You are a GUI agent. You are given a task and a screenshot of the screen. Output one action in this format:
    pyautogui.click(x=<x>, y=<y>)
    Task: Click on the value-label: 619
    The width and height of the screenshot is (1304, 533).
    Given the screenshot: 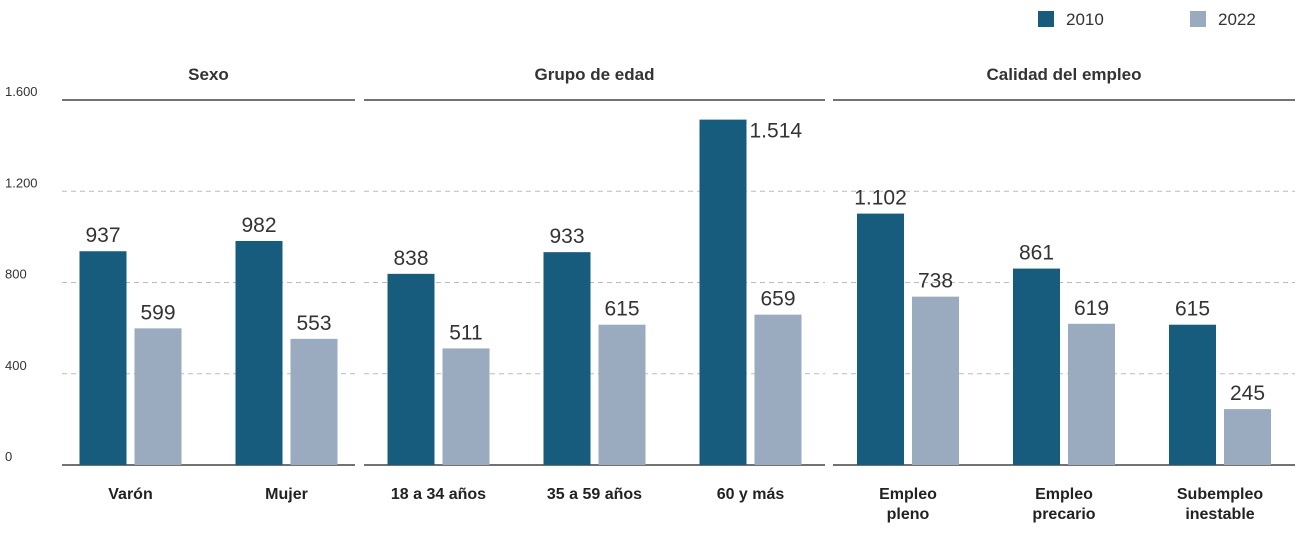 What is the action you would take?
    pyautogui.click(x=1091, y=308)
    